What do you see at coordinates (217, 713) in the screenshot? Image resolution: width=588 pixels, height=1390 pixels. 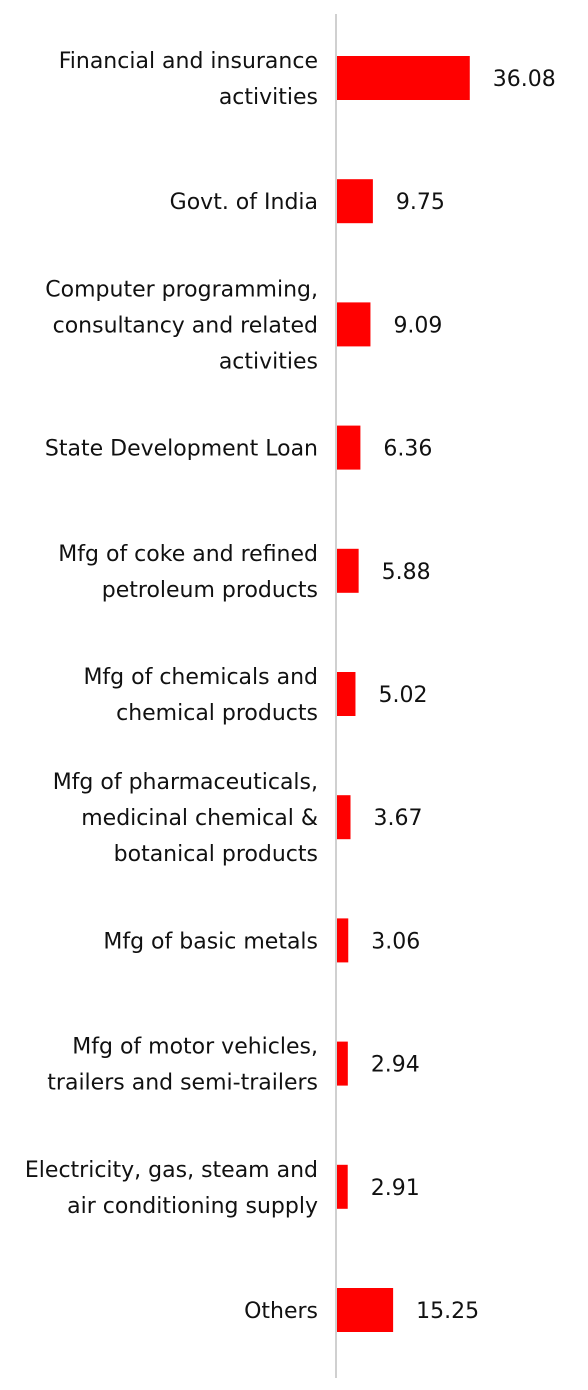 I see `category-label-line: chemical products` at bounding box center [217, 713].